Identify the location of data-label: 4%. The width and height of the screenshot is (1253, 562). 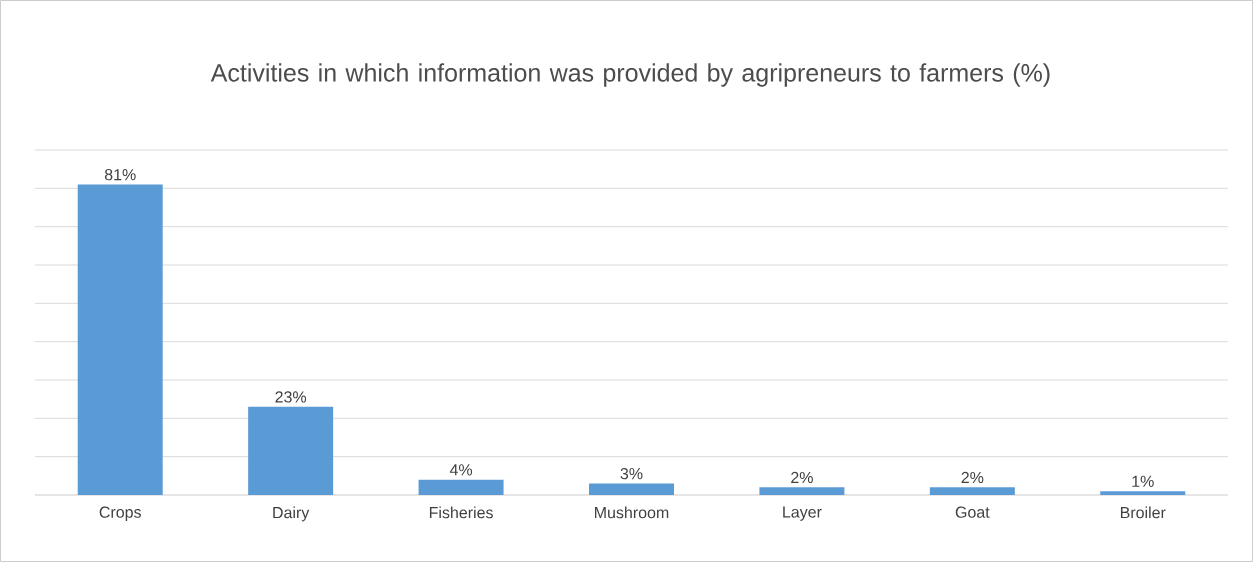
(461, 470).